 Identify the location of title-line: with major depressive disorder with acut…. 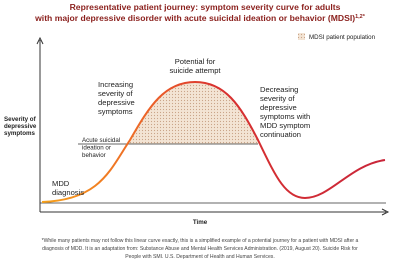
(200, 18).